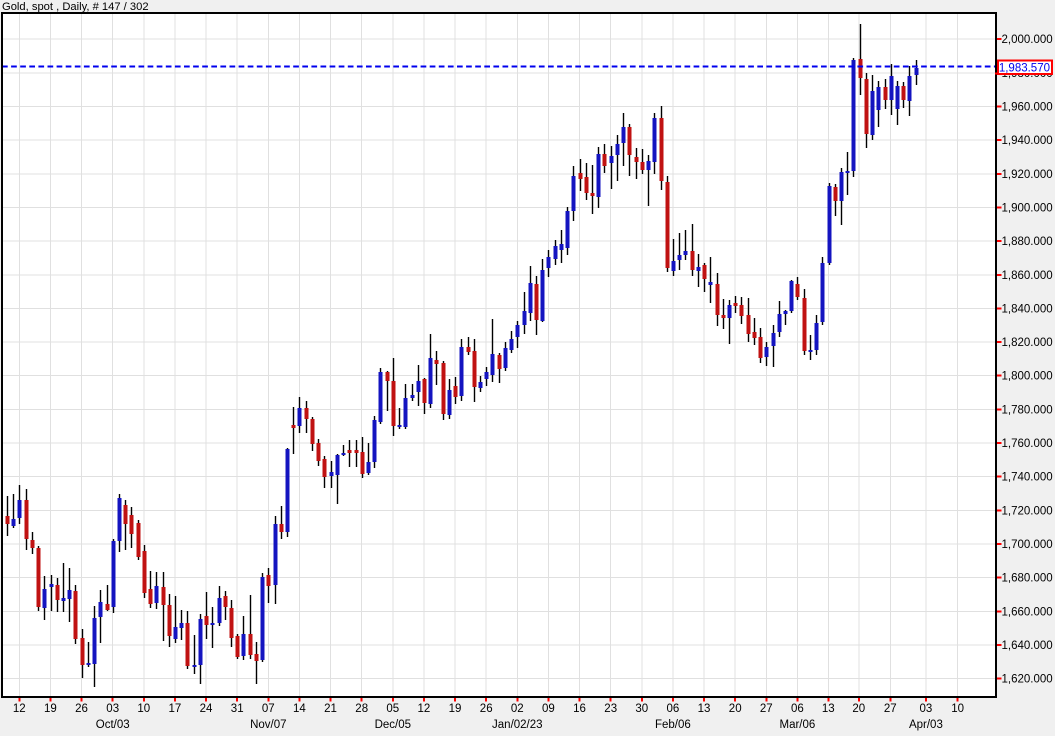 The image size is (1055, 736). Describe the element at coordinates (1027, 343) in the screenshot. I see `svg-text: 1,820.000` at that location.